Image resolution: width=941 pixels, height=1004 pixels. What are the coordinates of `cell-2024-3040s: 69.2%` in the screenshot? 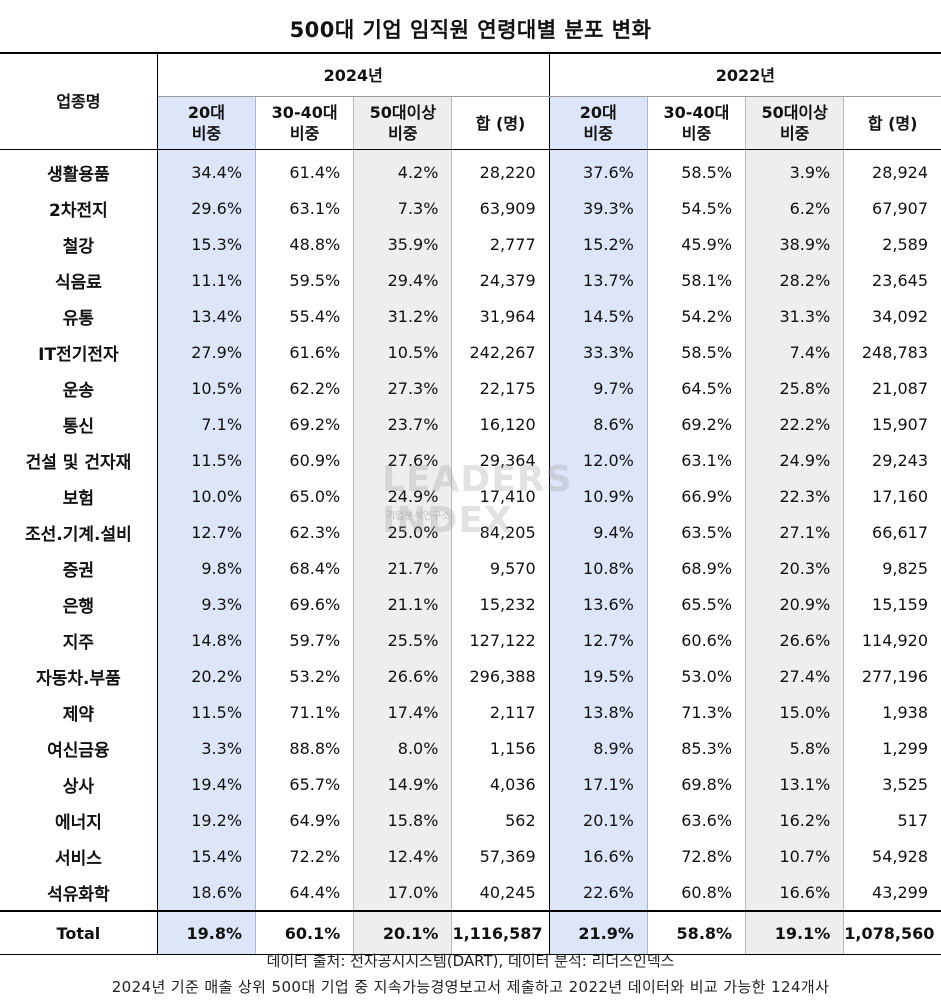 It's located at (315, 424).